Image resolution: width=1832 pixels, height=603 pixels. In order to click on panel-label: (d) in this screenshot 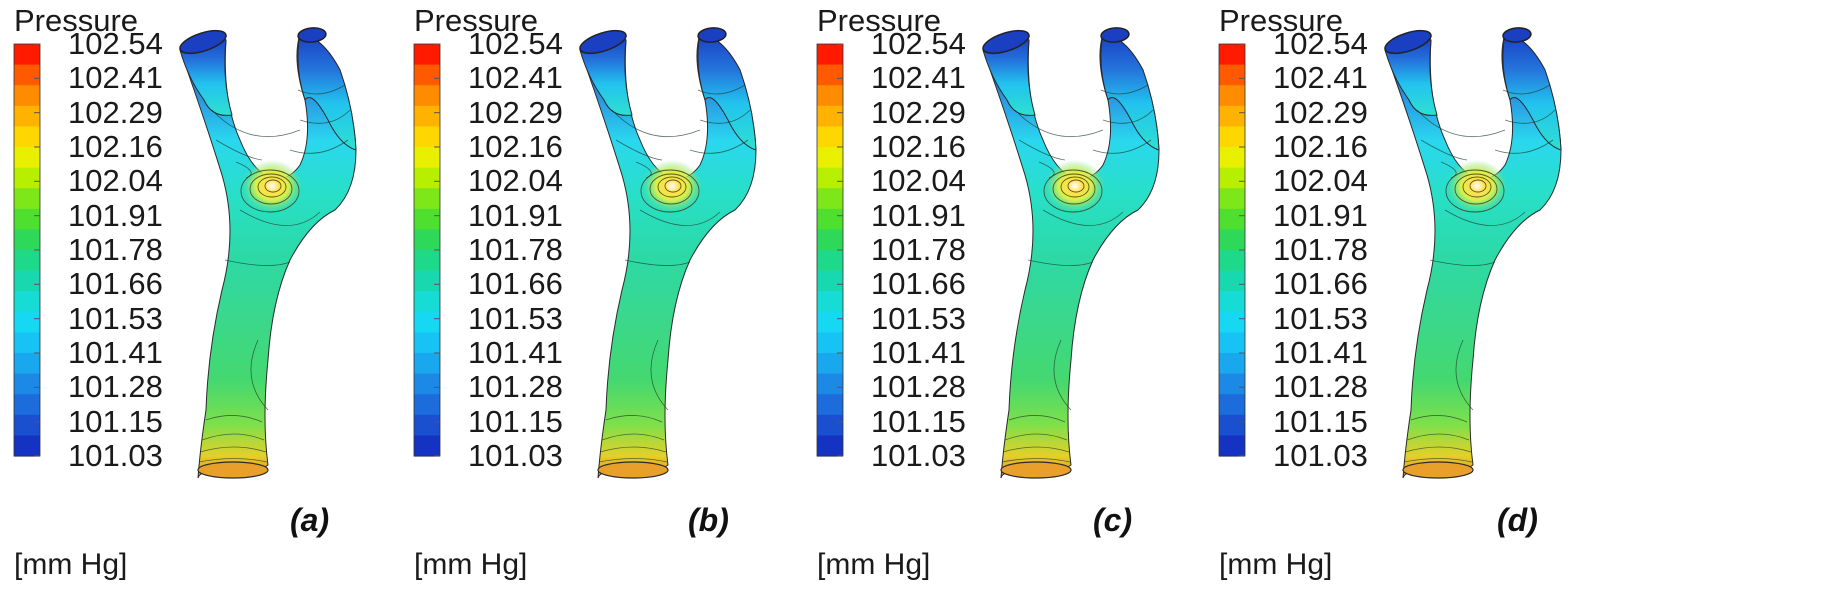, I will do `click(1517, 520)`.